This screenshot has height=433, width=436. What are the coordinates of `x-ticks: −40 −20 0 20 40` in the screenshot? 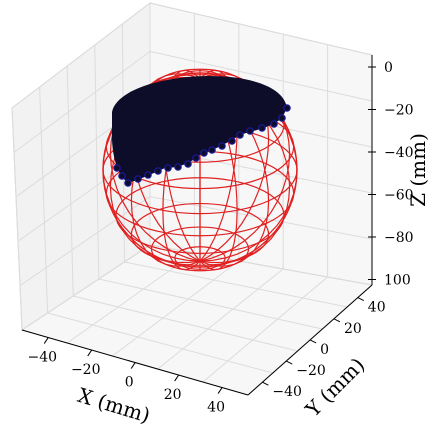 It's located at (126, 376).